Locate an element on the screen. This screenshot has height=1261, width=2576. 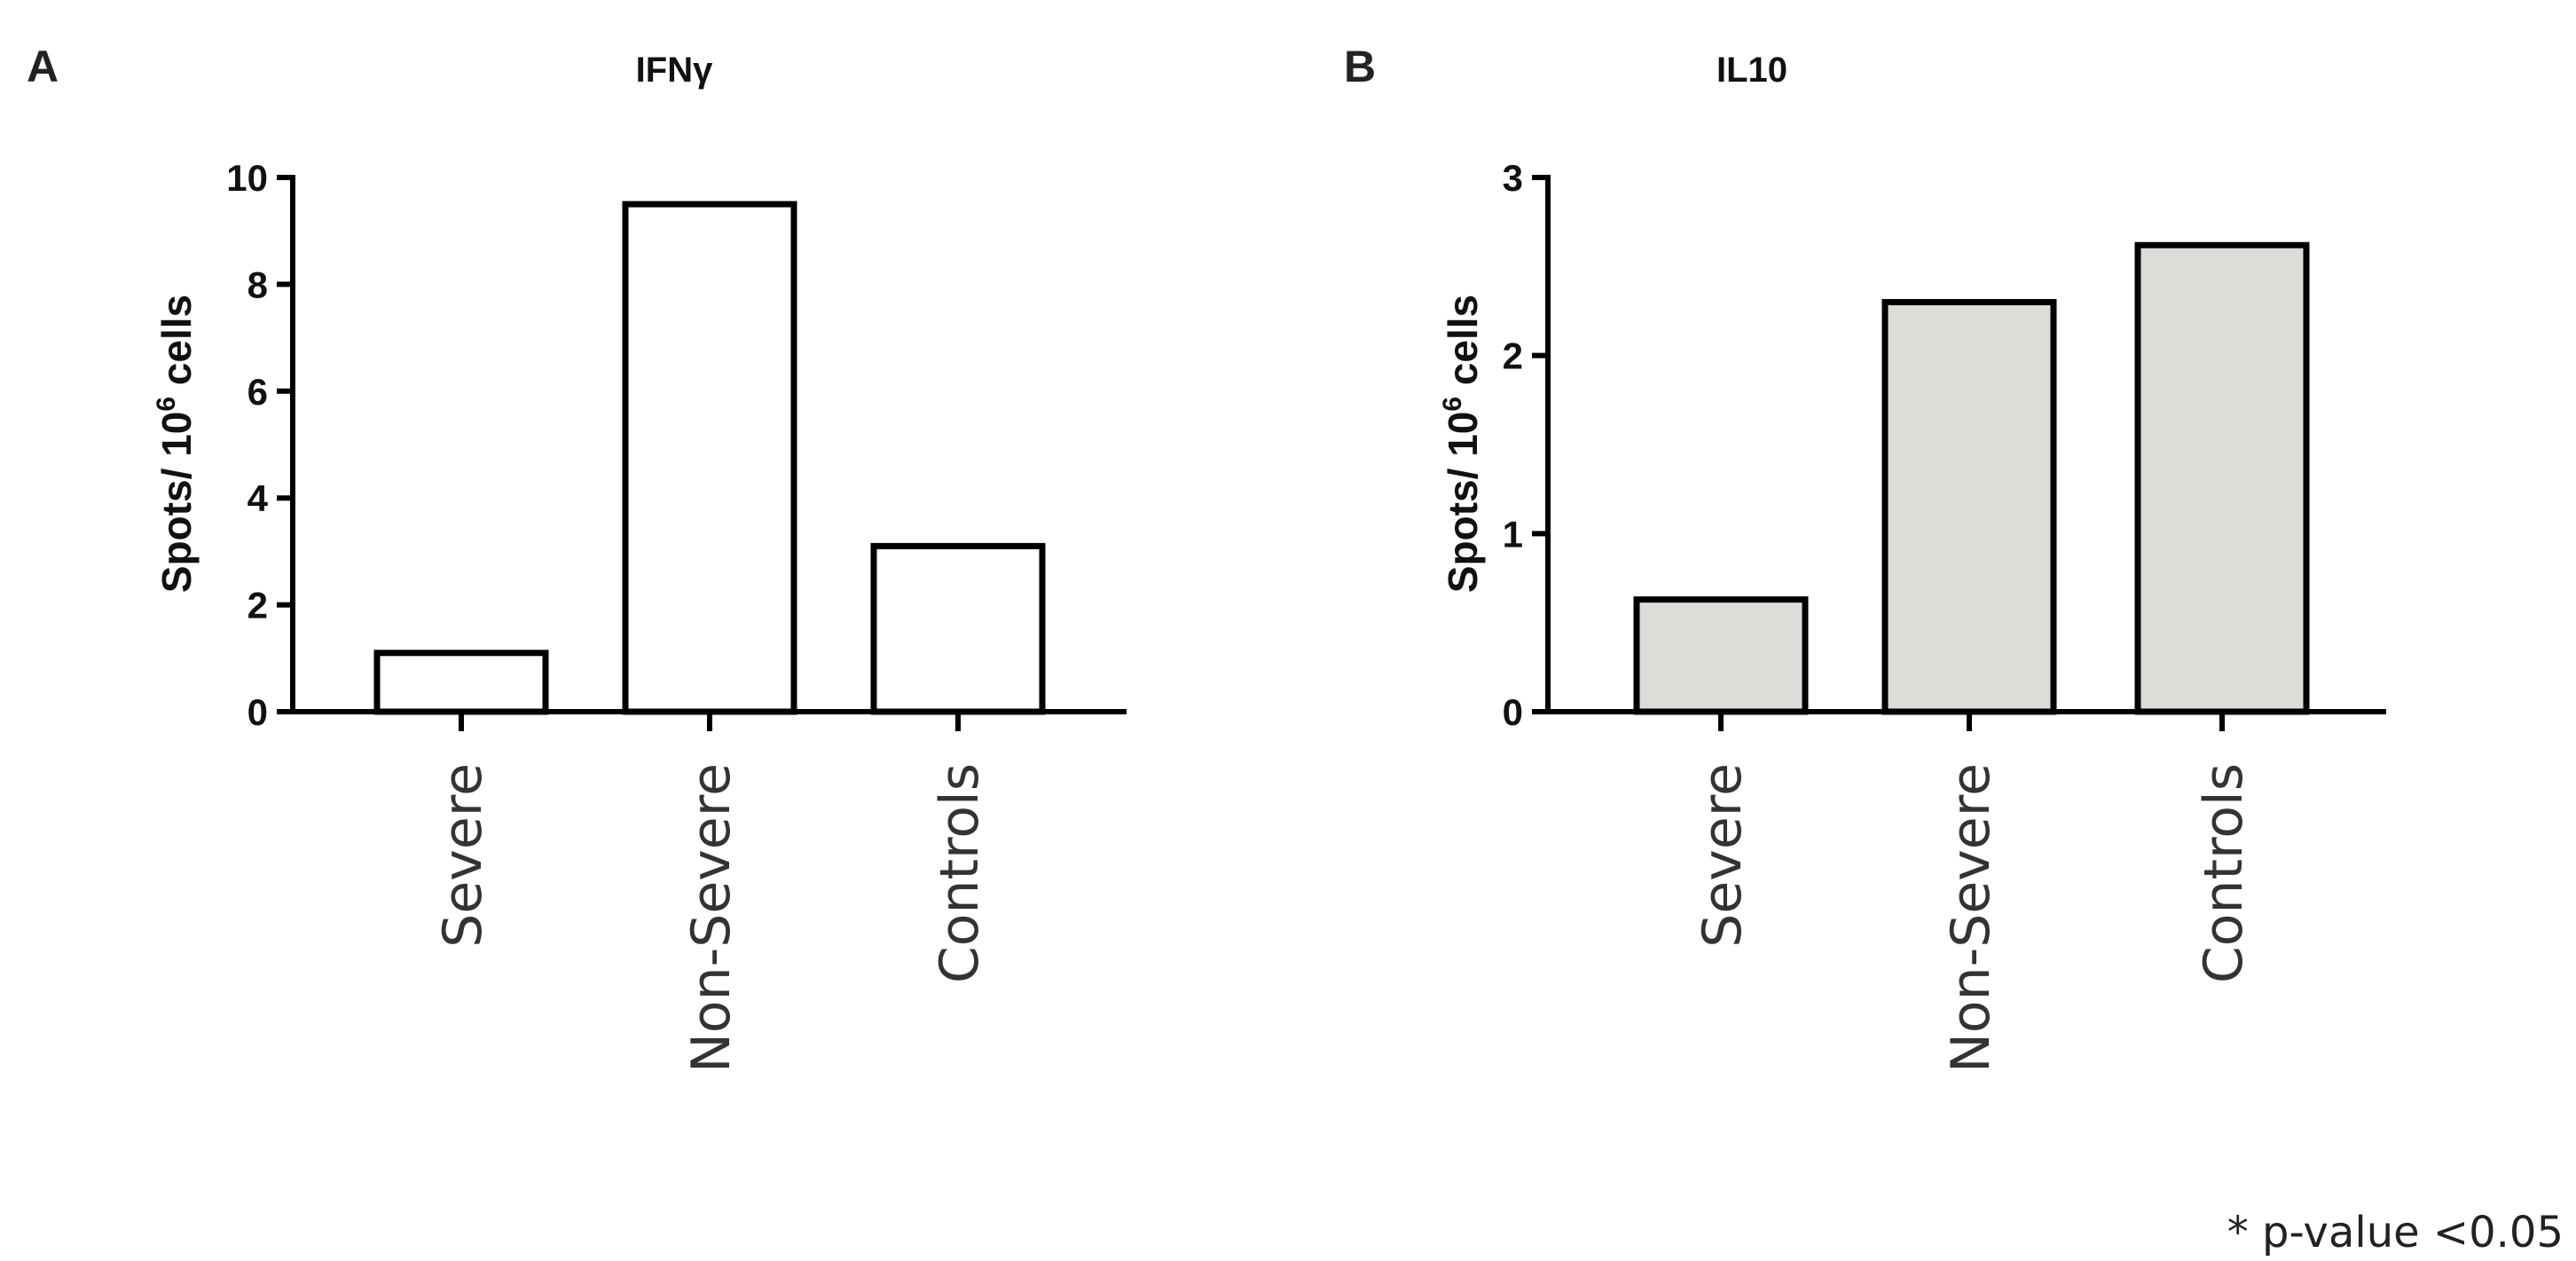
y-tick-label: 8 is located at coordinates (257, 284).